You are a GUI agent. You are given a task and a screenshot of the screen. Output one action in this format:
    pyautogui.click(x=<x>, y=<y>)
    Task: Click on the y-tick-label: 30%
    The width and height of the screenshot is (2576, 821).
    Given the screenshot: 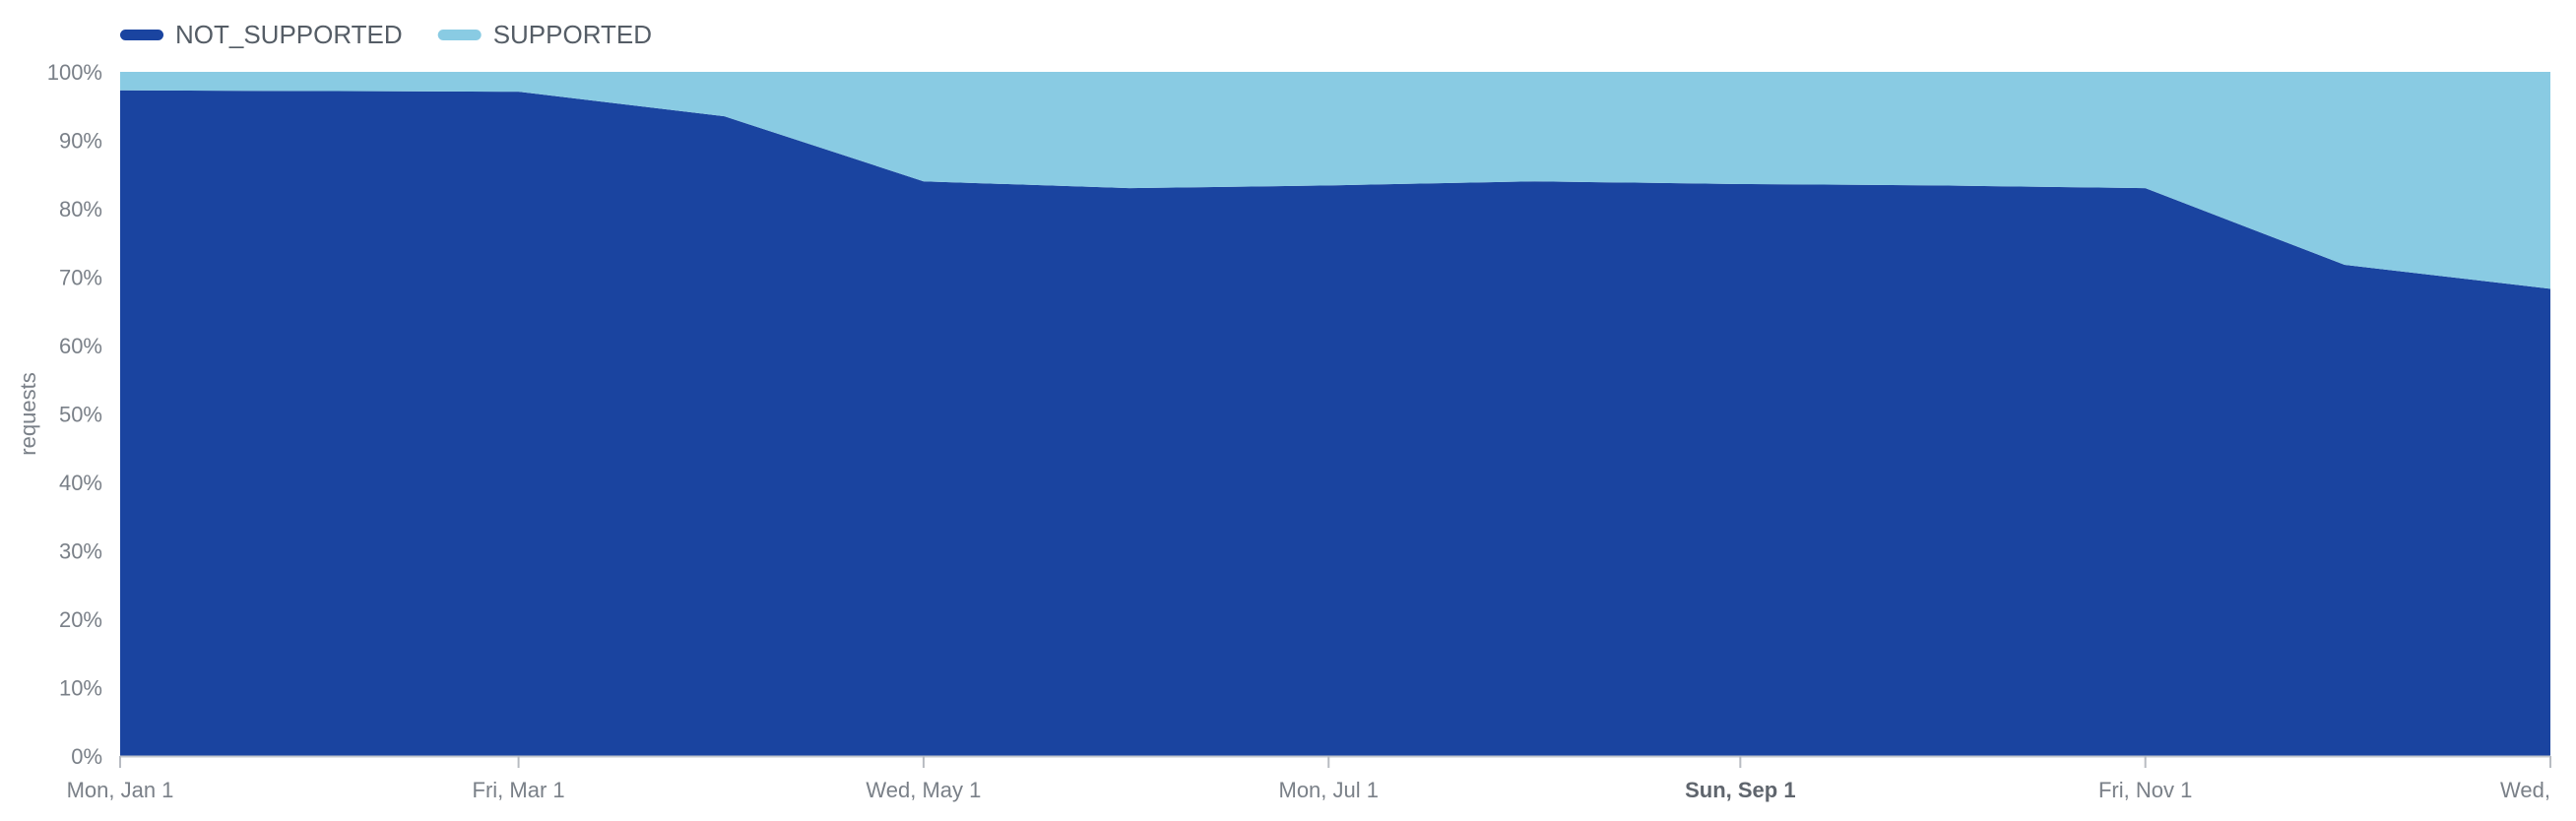 What is the action you would take?
    pyautogui.click(x=80, y=551)
    